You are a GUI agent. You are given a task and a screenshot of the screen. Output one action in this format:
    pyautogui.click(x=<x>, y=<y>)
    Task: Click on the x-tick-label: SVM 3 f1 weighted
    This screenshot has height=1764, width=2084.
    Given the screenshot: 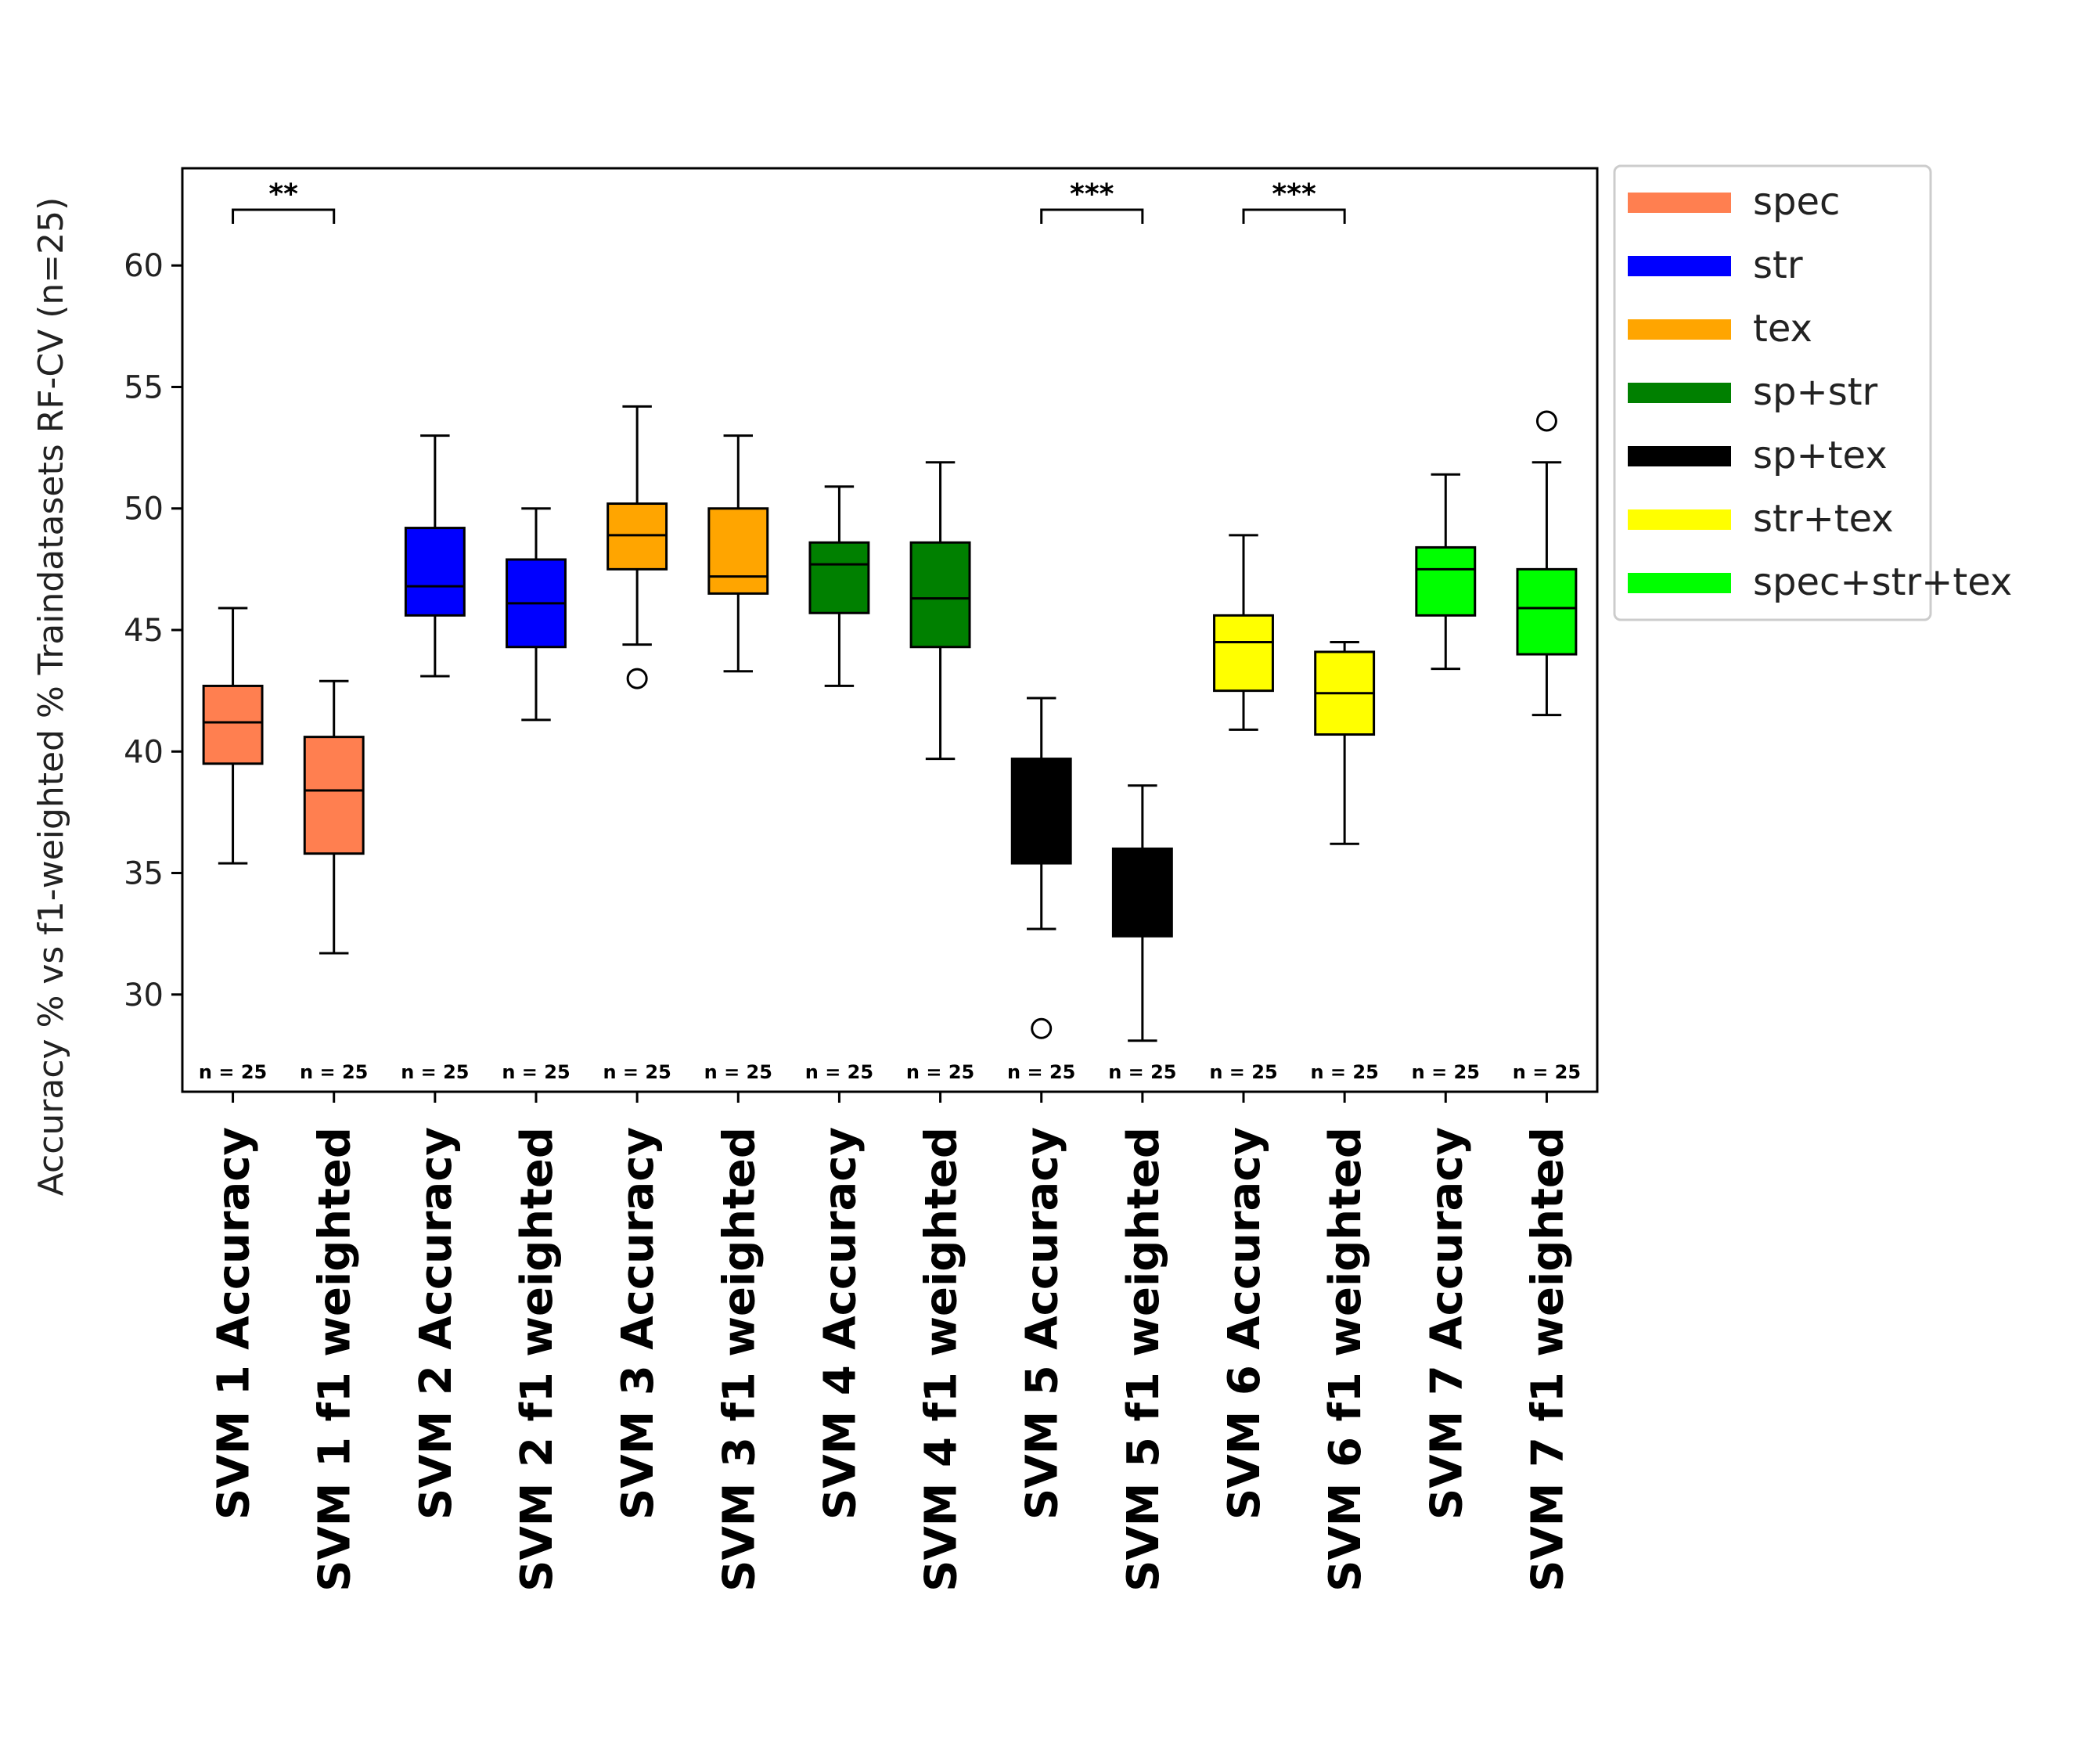 What is the action you would take?
    pyautogui.click(x=739, y=1359)
    